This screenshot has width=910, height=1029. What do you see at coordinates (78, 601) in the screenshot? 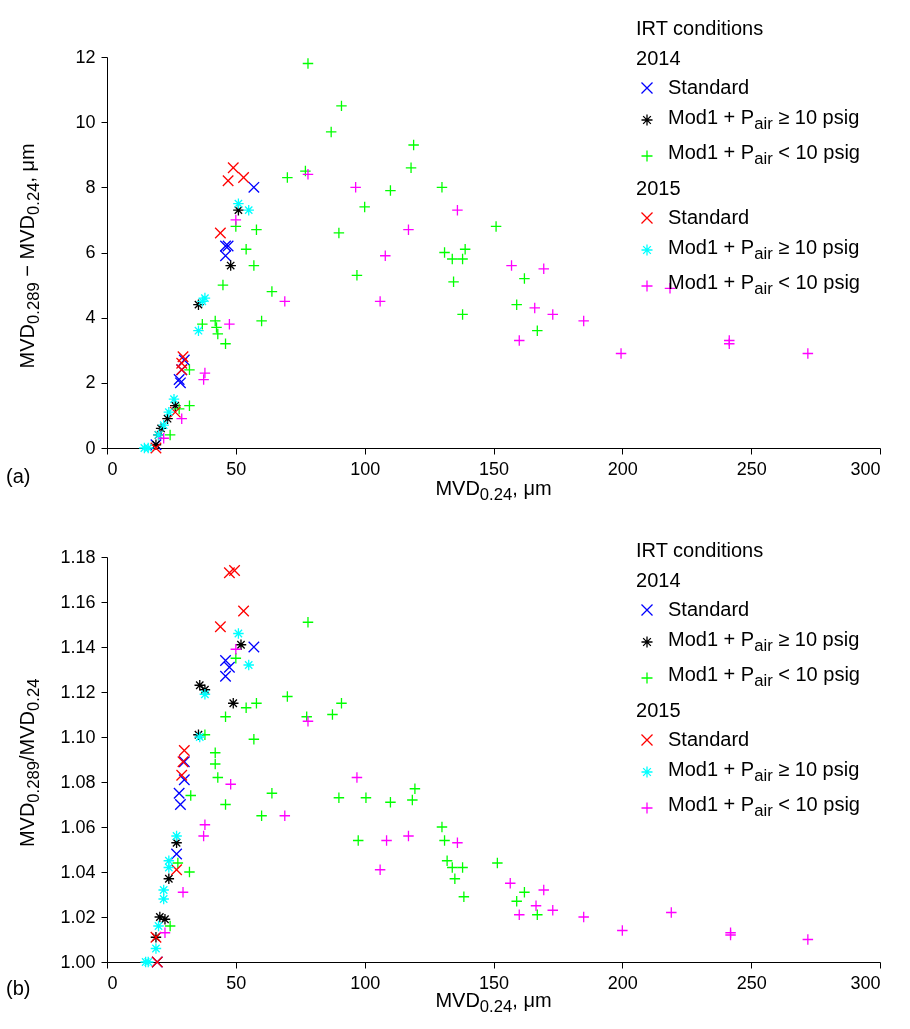
I see `y-tick-label: 1.16` at bounding box center [78, 601].